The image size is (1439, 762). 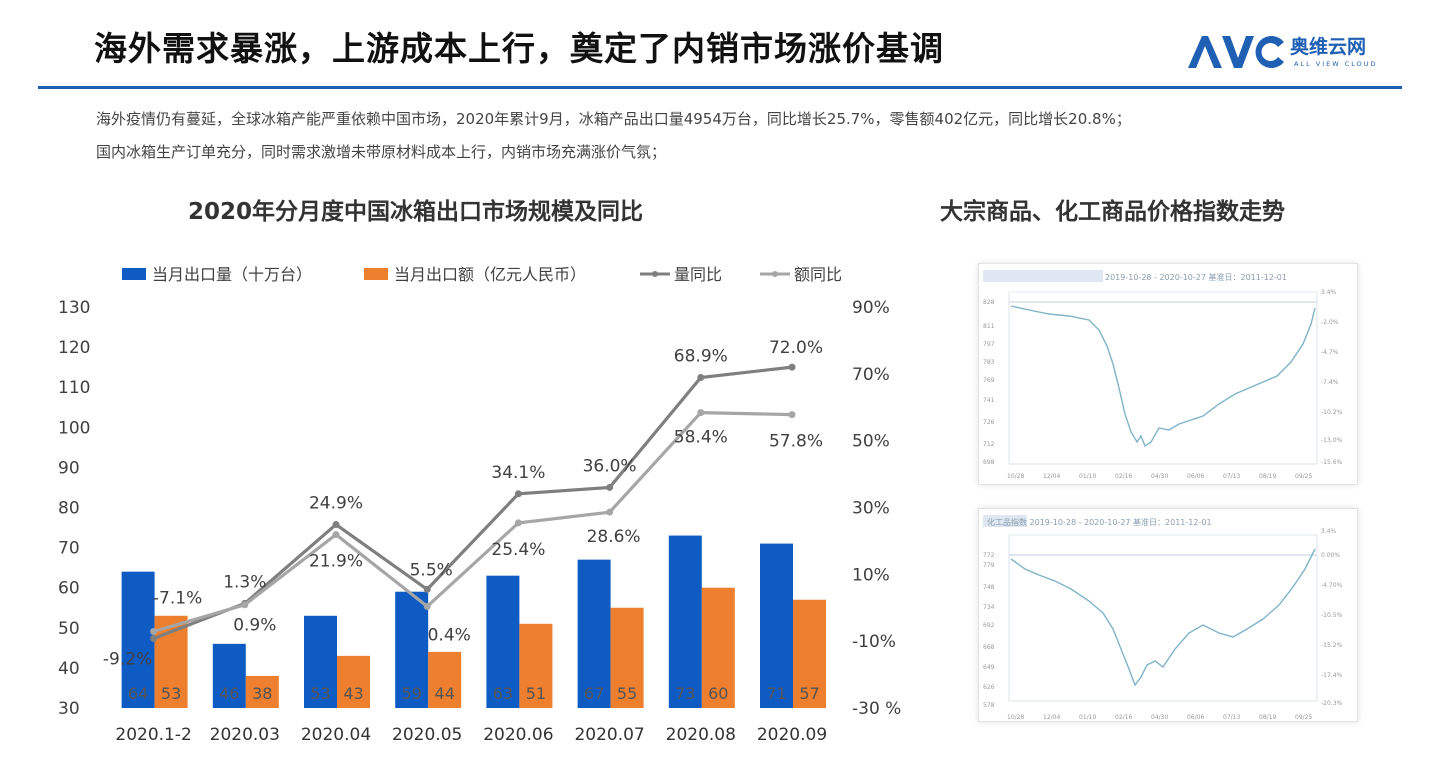 What do you see at coordinates (412, 693) in the screenshot?
I see `bar-label-volume: 59` at bounding box center [412, 693].